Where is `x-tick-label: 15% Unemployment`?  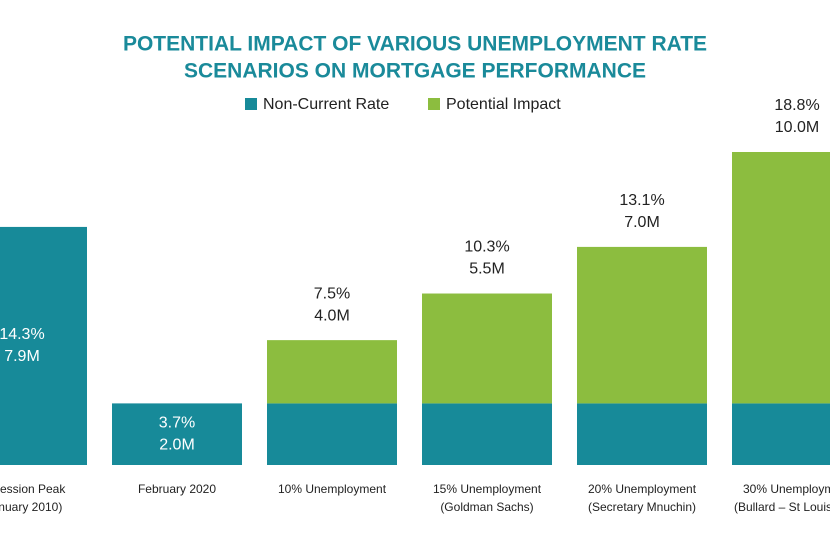 x-tick-label: 15% Unemployment is located at coordinates (487, 489).